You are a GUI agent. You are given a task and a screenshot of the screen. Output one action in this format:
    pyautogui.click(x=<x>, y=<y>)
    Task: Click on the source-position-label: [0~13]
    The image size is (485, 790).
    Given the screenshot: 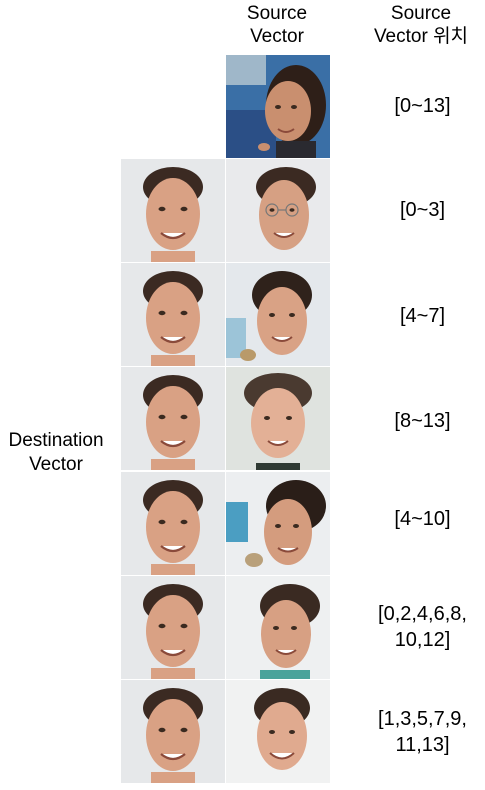 What is the action you would take?
    pyautogui.click(x=422, y=106)
    